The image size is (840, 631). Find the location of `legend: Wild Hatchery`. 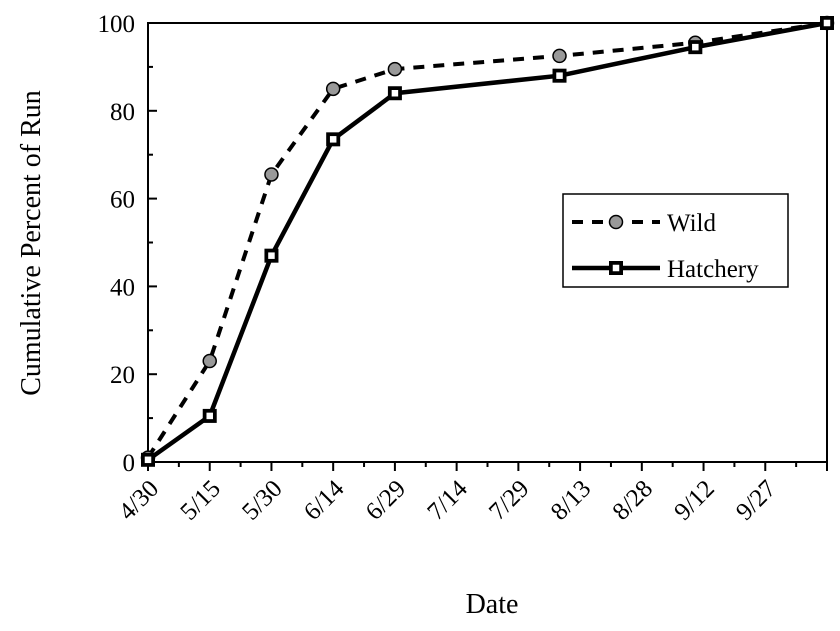

legend: Wild Hatchery is located at coordinates (675, 240).